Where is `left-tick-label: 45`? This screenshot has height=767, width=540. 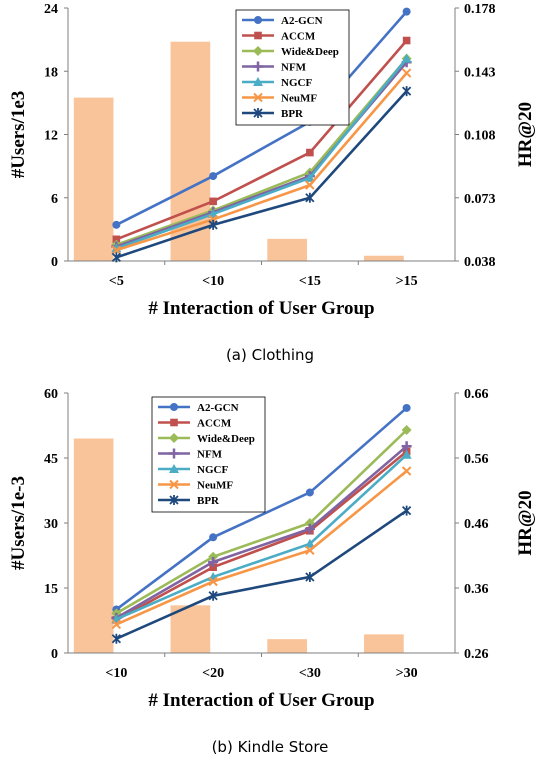 left-tick-label: 45 is located at coordinates (51, 459).